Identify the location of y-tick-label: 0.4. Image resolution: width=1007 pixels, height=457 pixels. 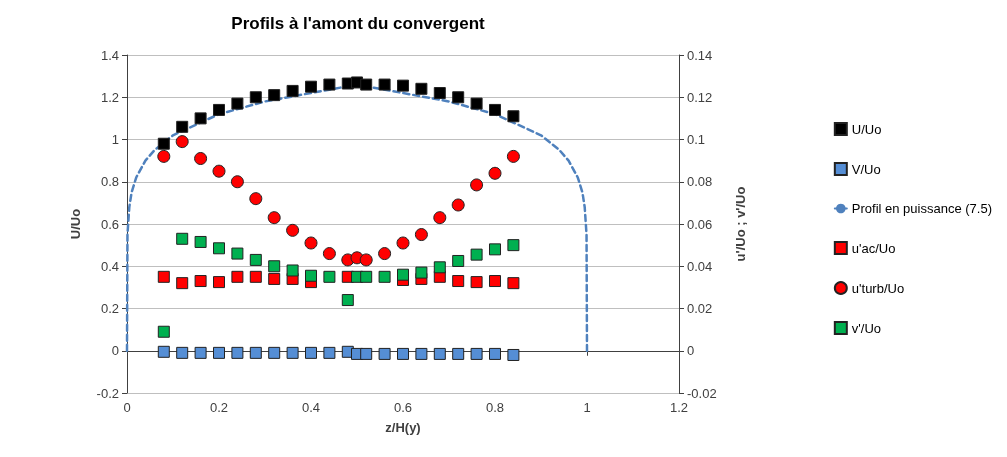
(109, 266).